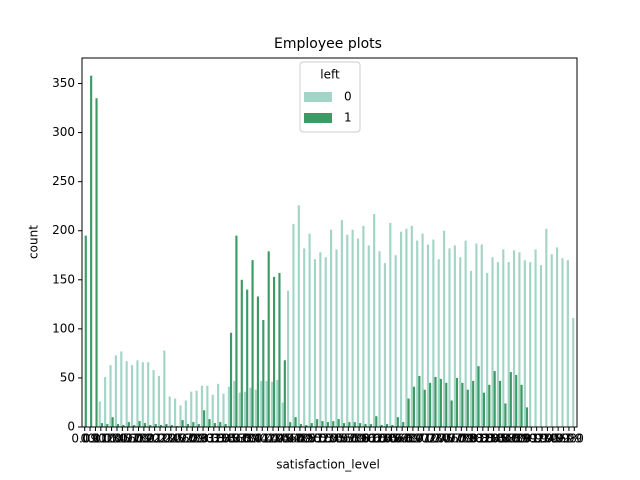 This screenshot has height=480, width=640. What do you see at coordinates (359, 439) in the screenshot?
I see `x-tick-label: 0.6` at bounding box center [359, 439].